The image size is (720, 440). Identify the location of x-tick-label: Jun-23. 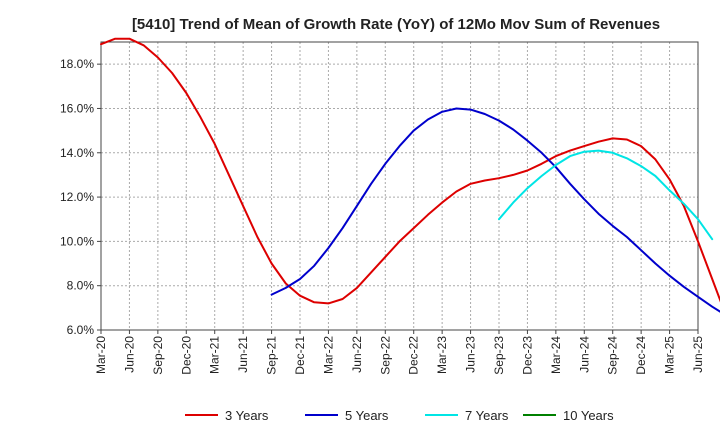
(471, 354).